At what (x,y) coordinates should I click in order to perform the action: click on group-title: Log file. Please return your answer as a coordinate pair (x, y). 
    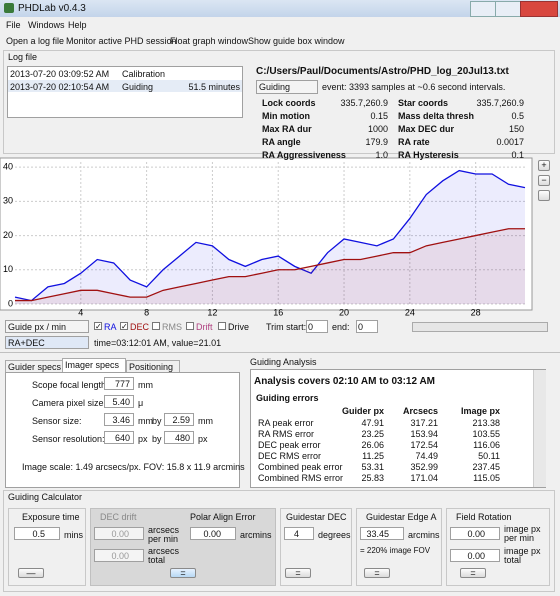
    Looking at the image, I should click on (23, 57).